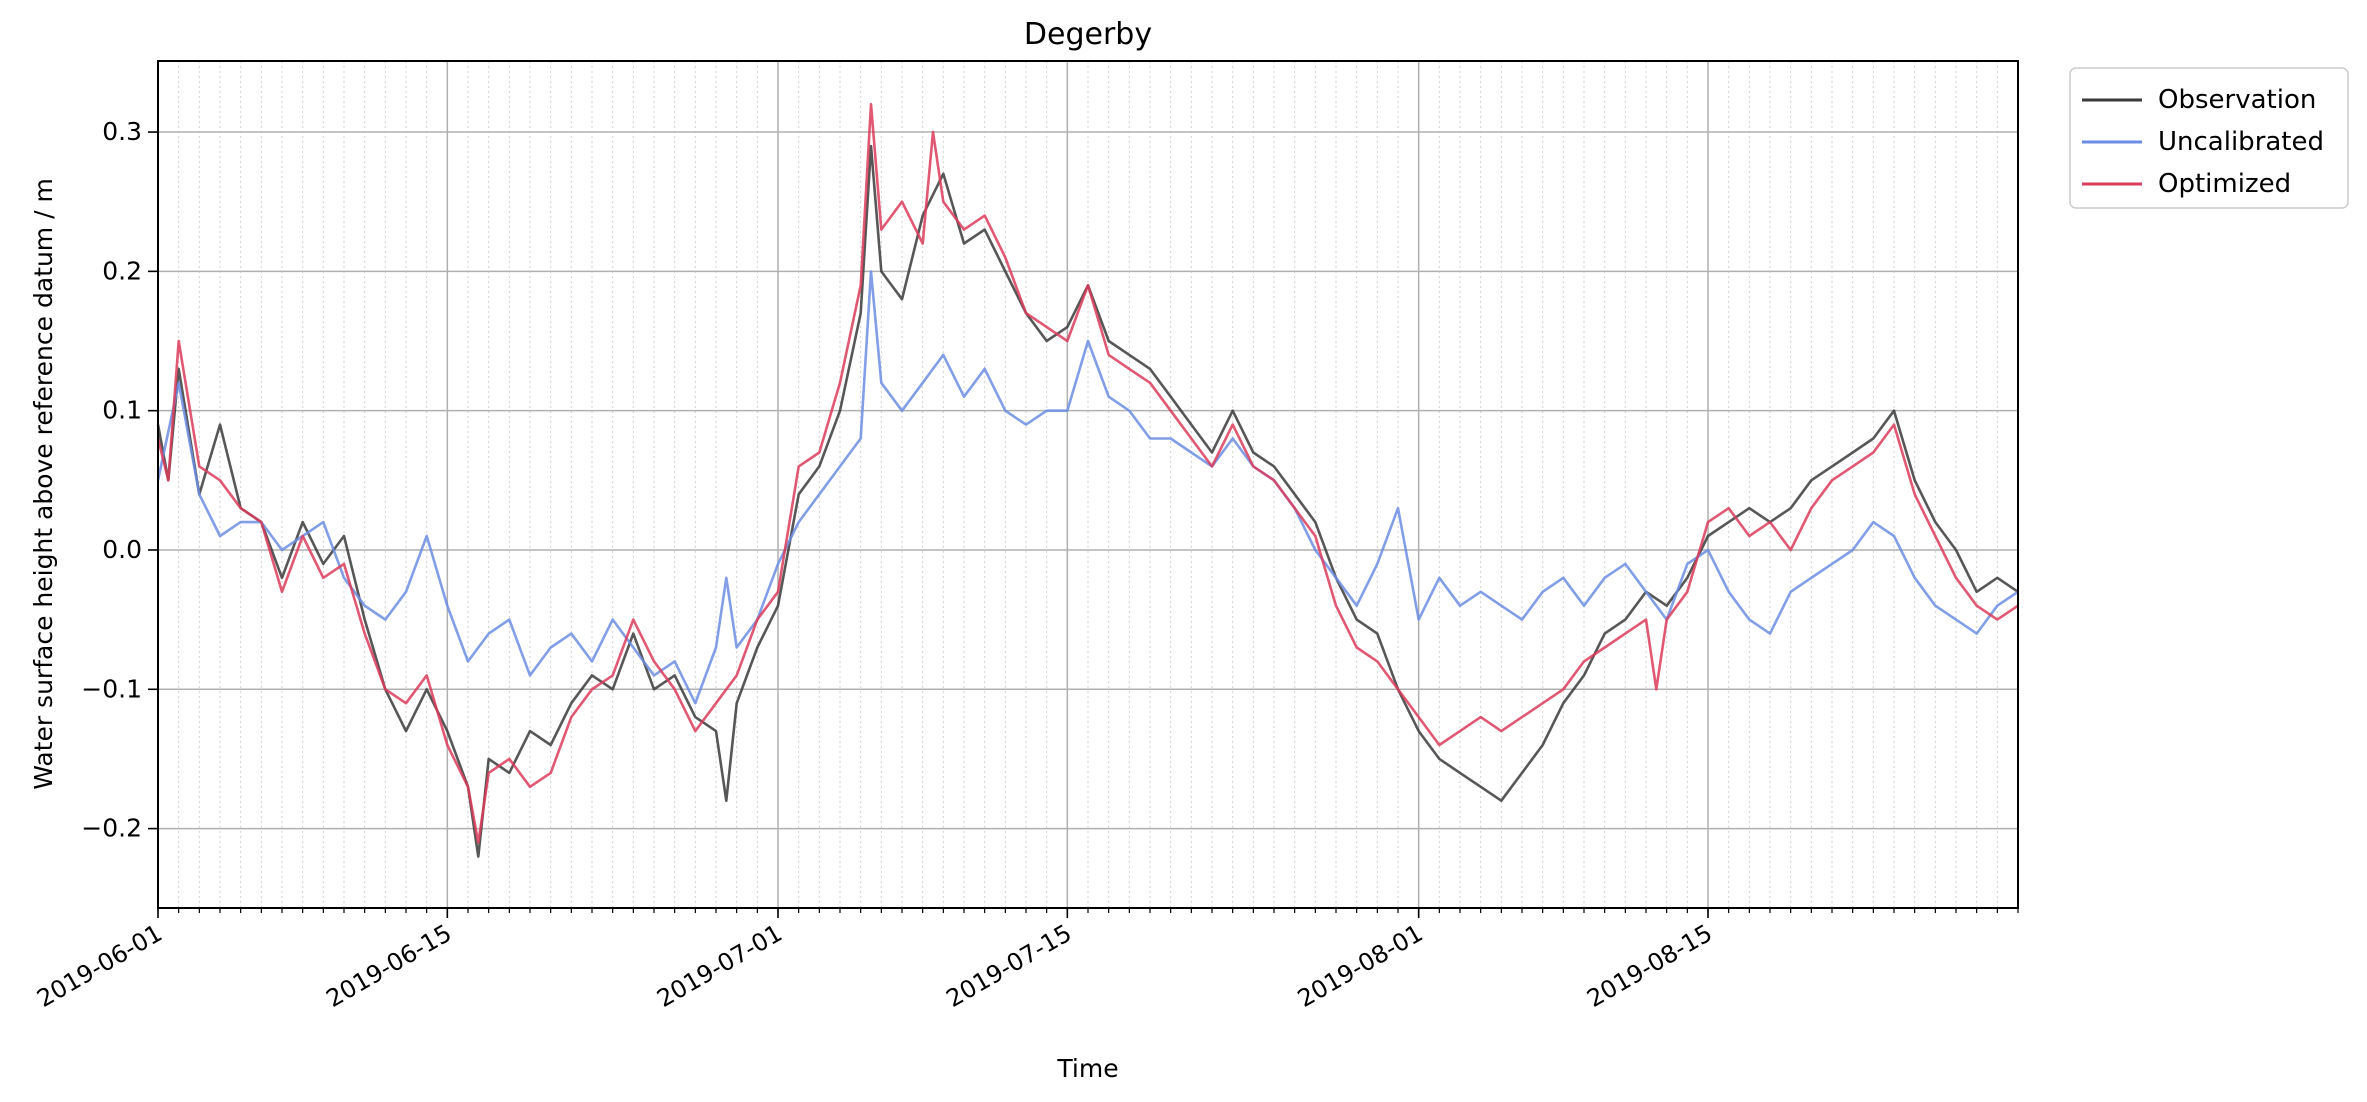  I want to click on chart-title: Degerby, so click(1088, 34).